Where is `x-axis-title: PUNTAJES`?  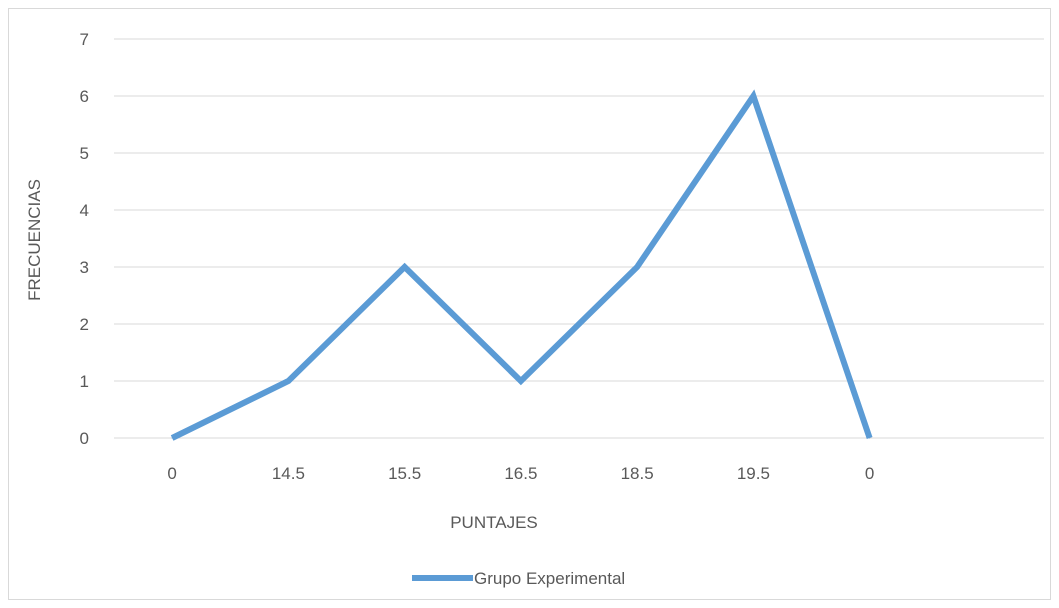
x-axis-title: PUNTAJES is located at coordinates (494, 522).